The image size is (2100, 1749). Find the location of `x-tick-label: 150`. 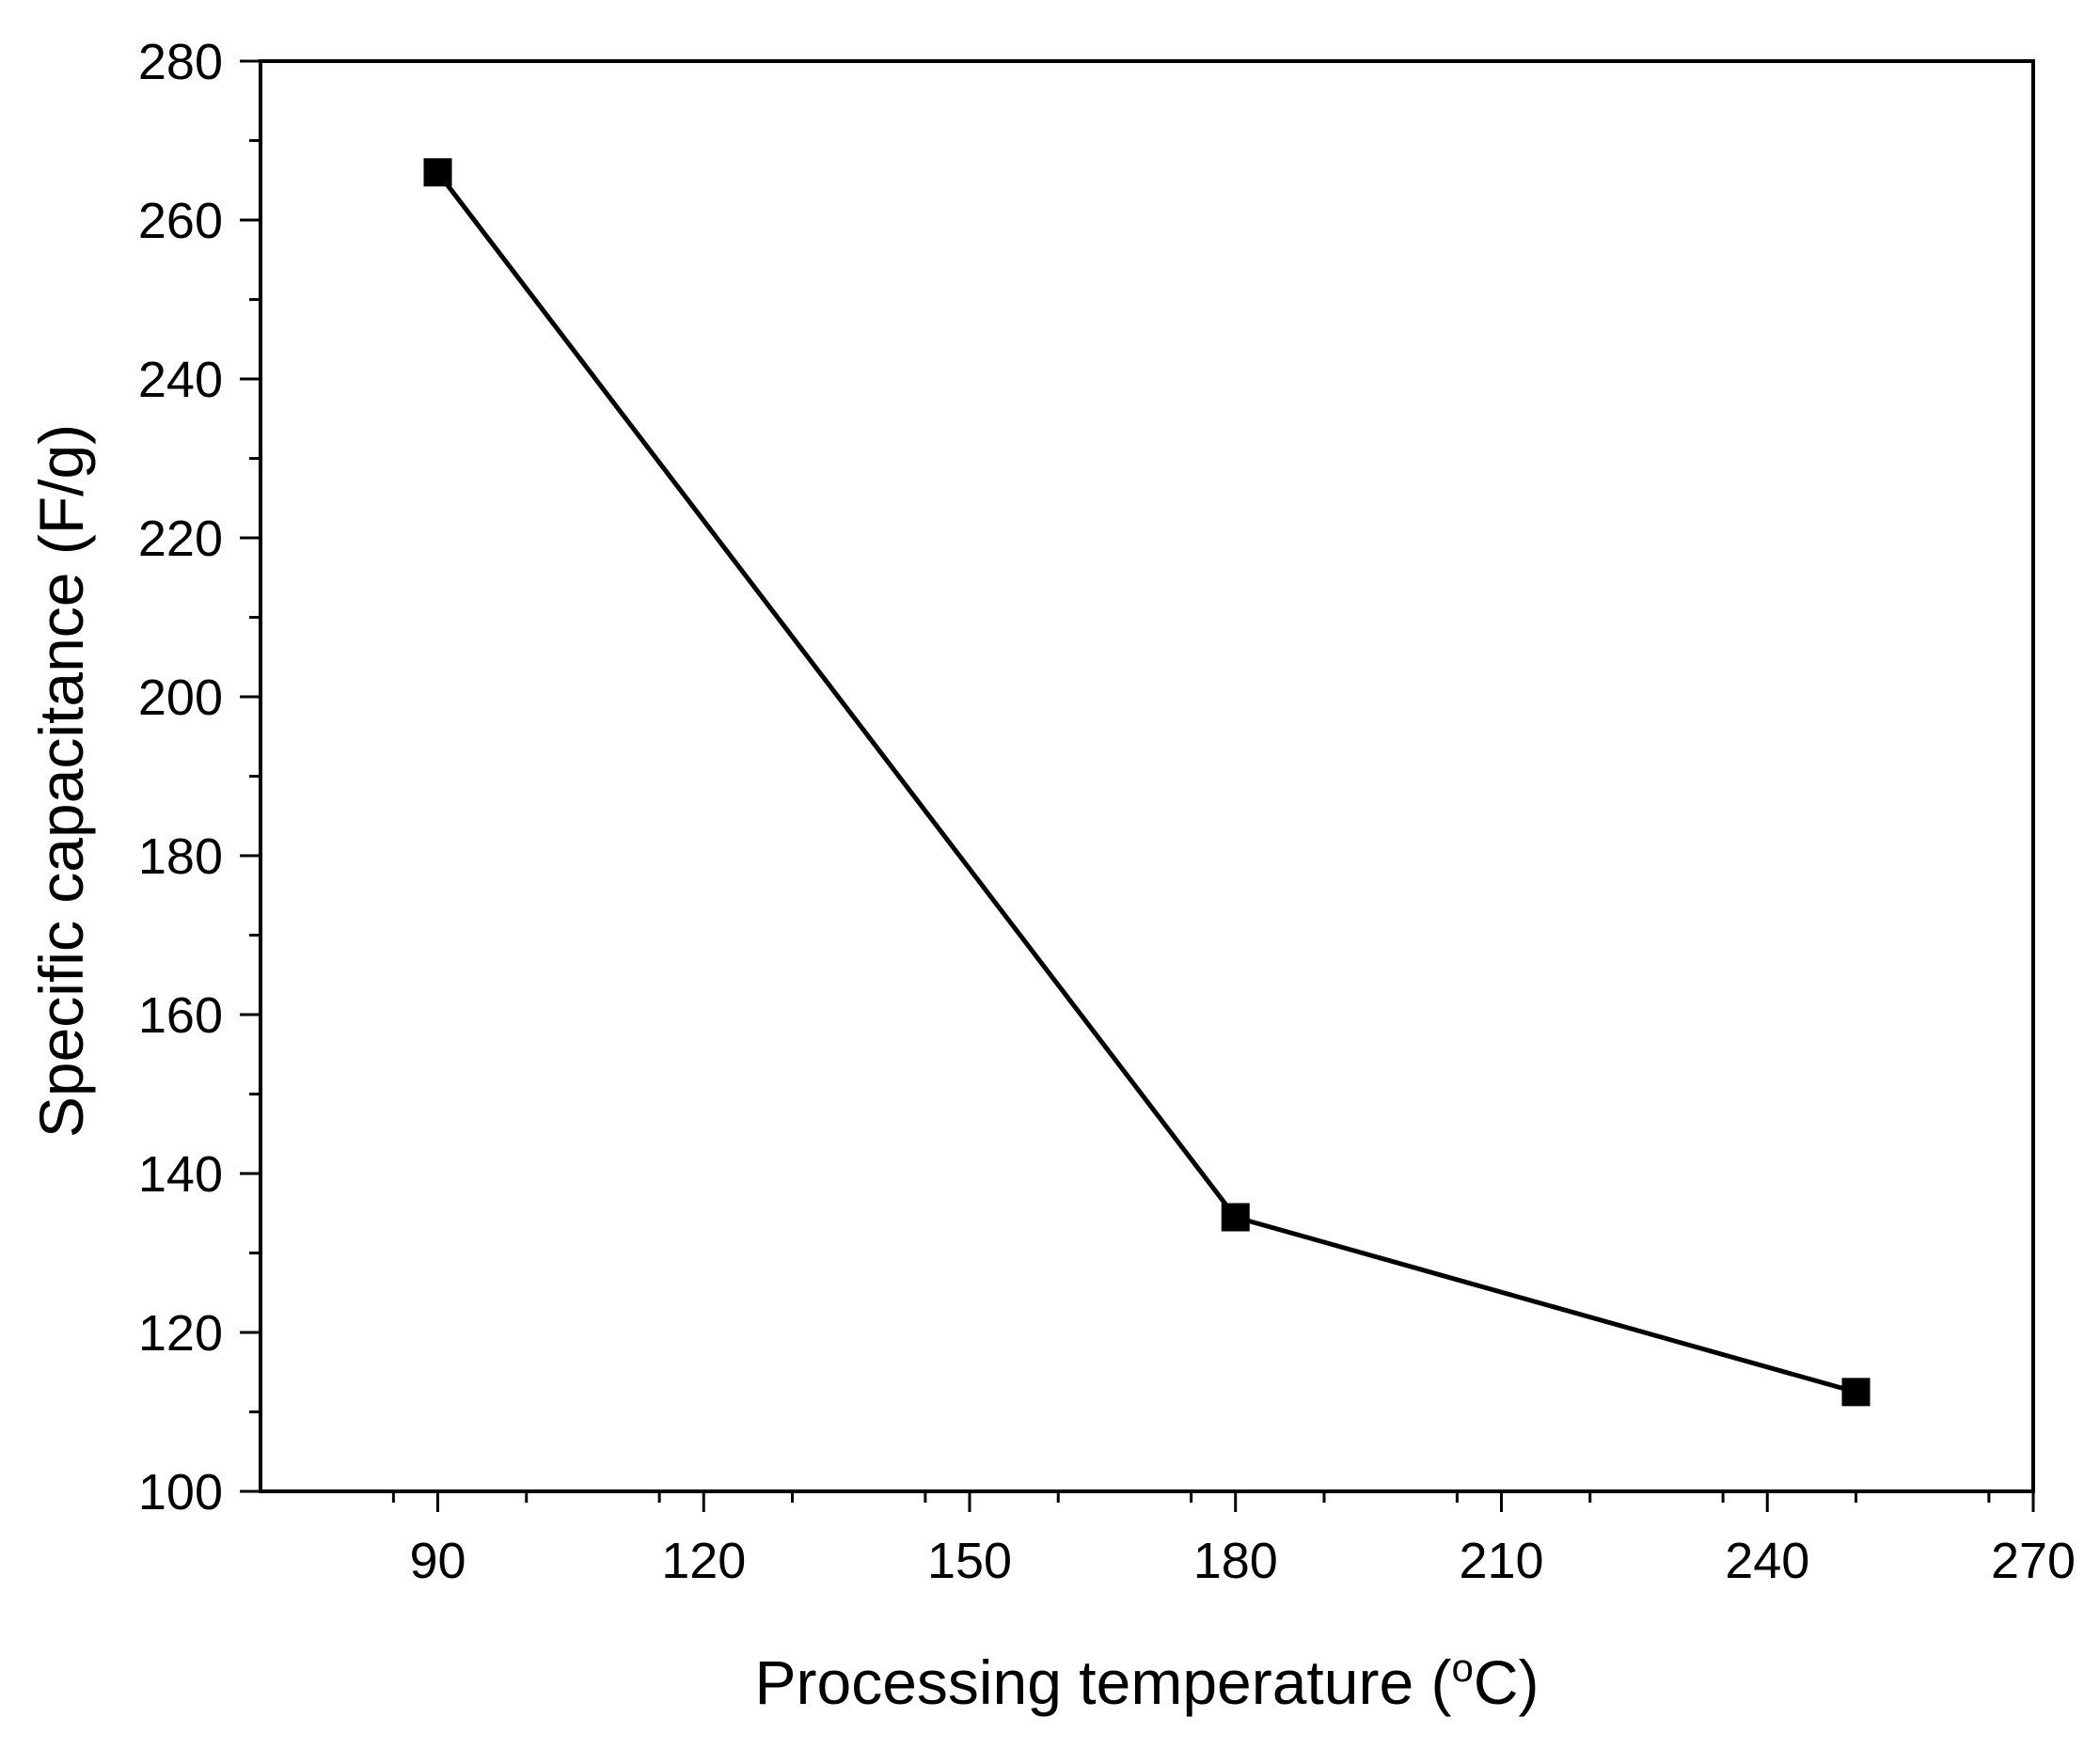

x-tick-label: 150 is located at coordinates (969, 1561).